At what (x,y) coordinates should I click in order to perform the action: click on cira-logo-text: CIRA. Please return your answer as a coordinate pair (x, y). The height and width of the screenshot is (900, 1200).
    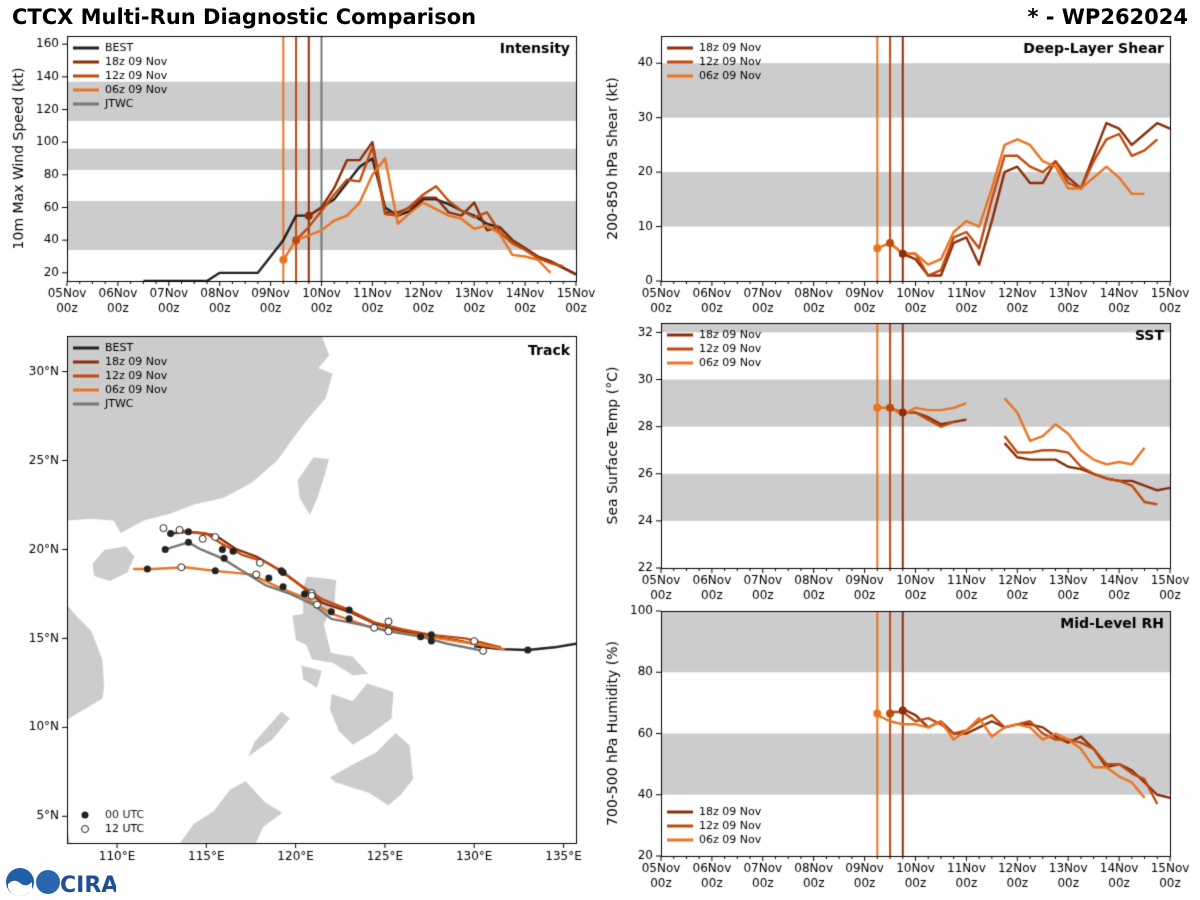
    Looking at the image, I should click on (88, 885).